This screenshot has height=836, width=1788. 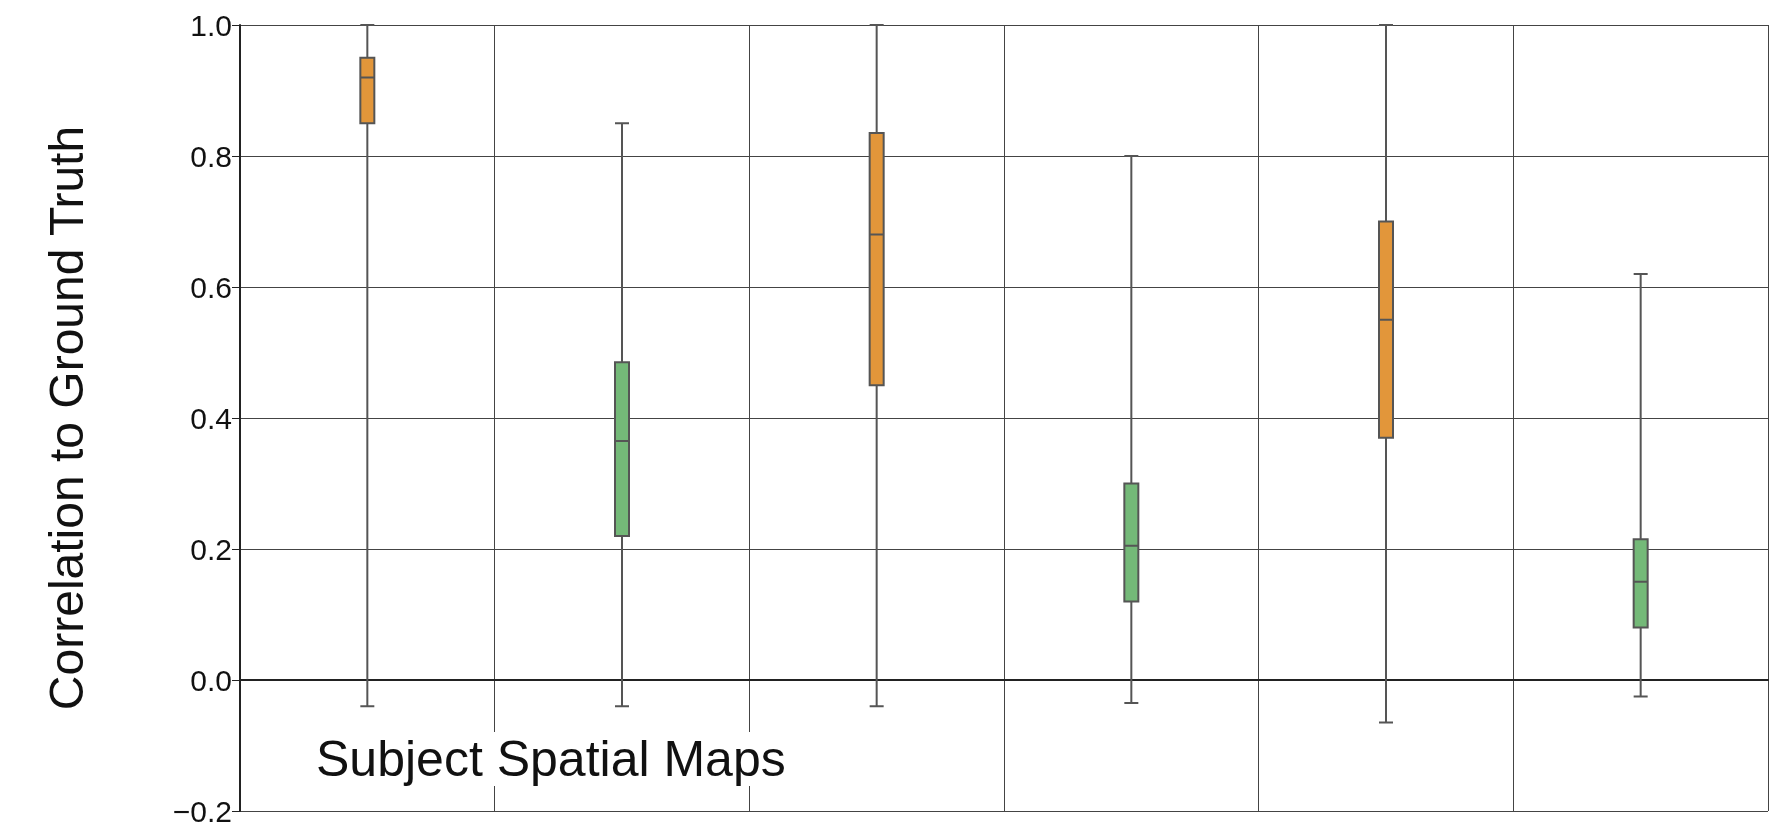 What do you see at coordinates (66, 418) in the screenshot?
I see `y-axis-title: Correlation to Ground Truth` at bounding box center [66, 418].